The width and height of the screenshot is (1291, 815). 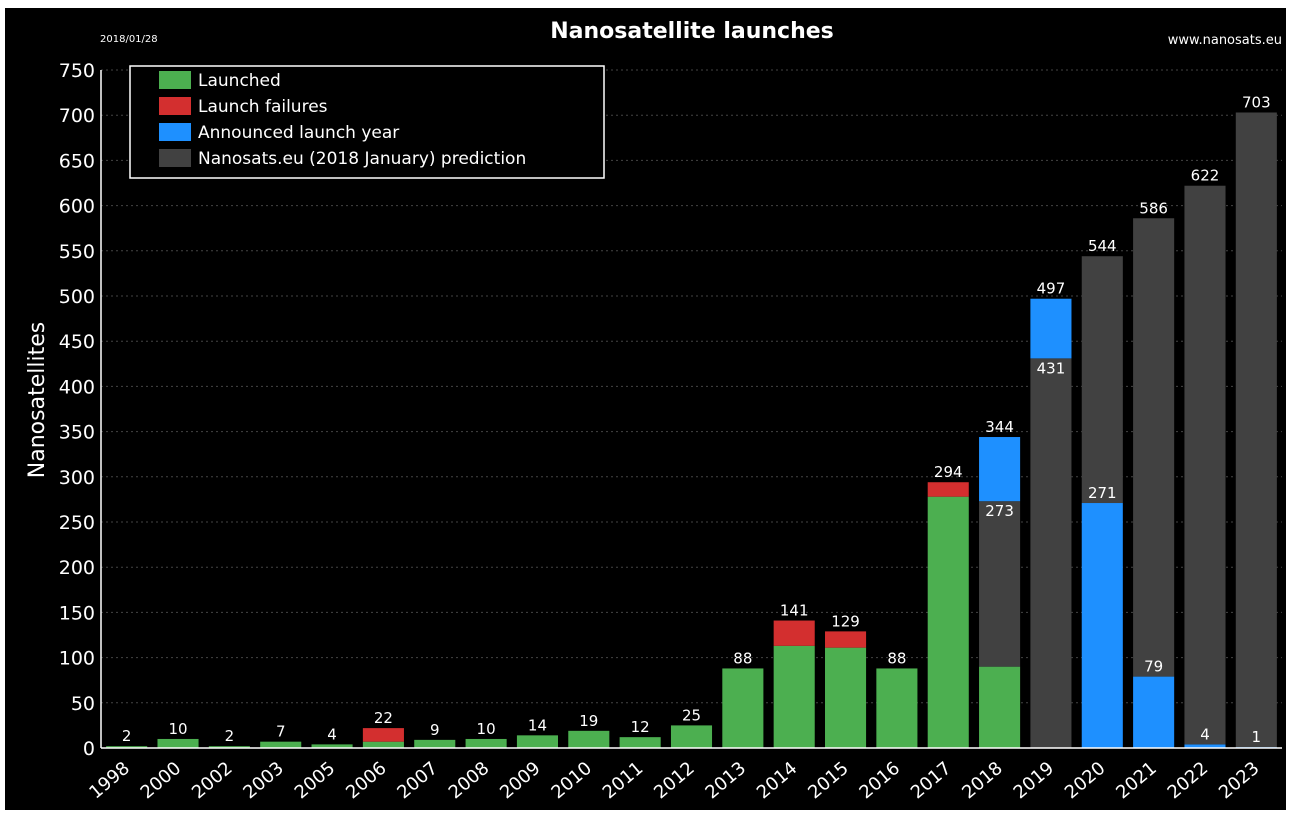 What do you see at coordinates (640, 742) in the screenshot?
I see `bar-launched-2011` at bounding box center [640, 742].